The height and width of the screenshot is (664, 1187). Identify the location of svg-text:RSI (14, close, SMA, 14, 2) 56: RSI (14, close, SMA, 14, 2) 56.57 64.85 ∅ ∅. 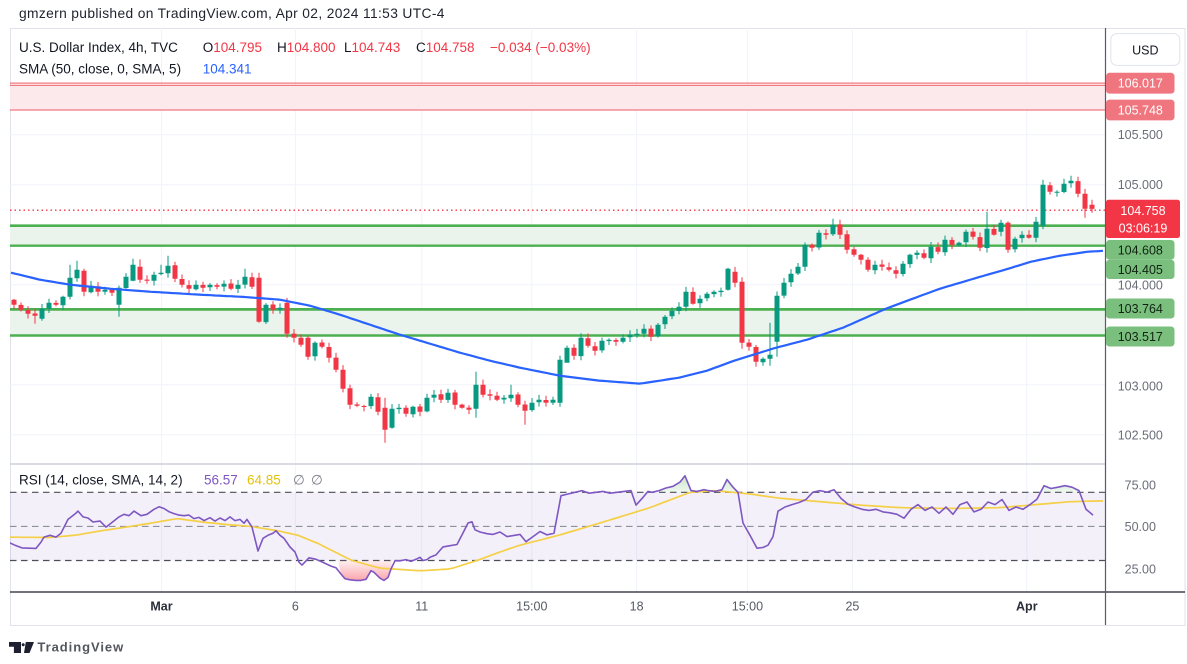
(171, 480).